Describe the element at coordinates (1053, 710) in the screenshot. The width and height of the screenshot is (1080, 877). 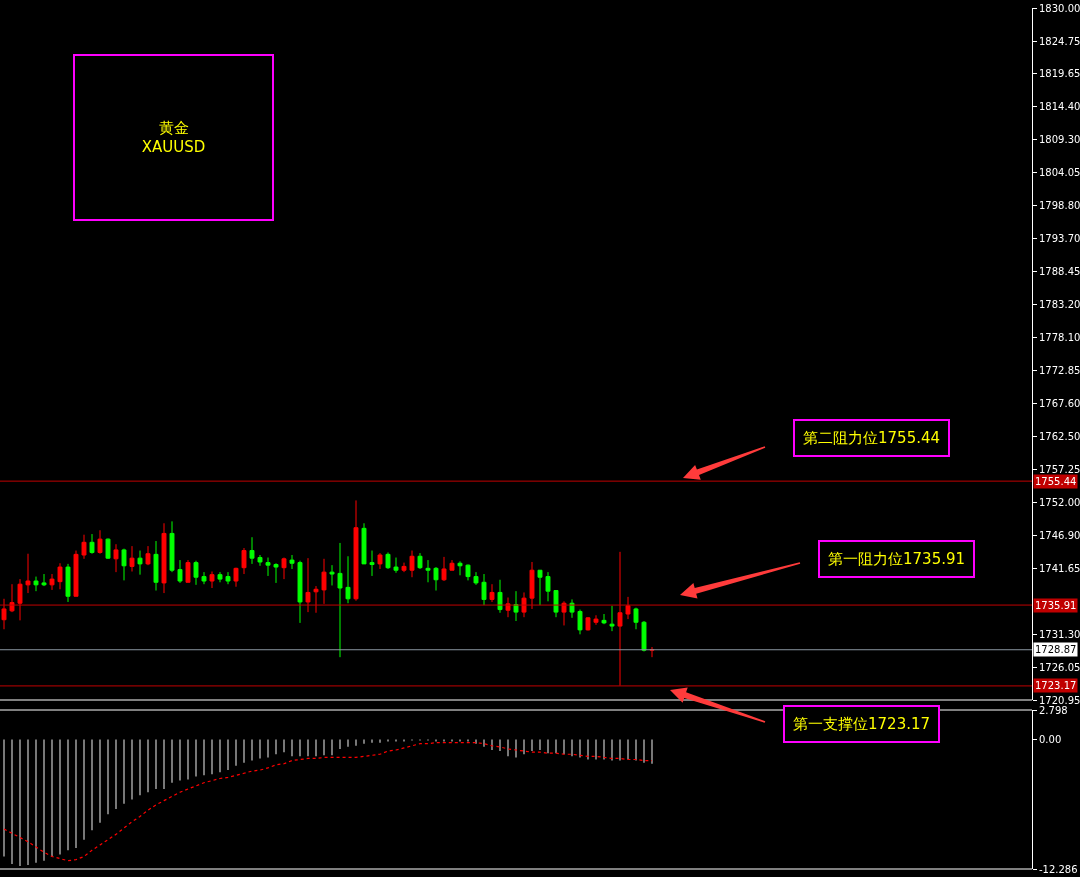
I see `y-tick-label: 2.798` at that location.